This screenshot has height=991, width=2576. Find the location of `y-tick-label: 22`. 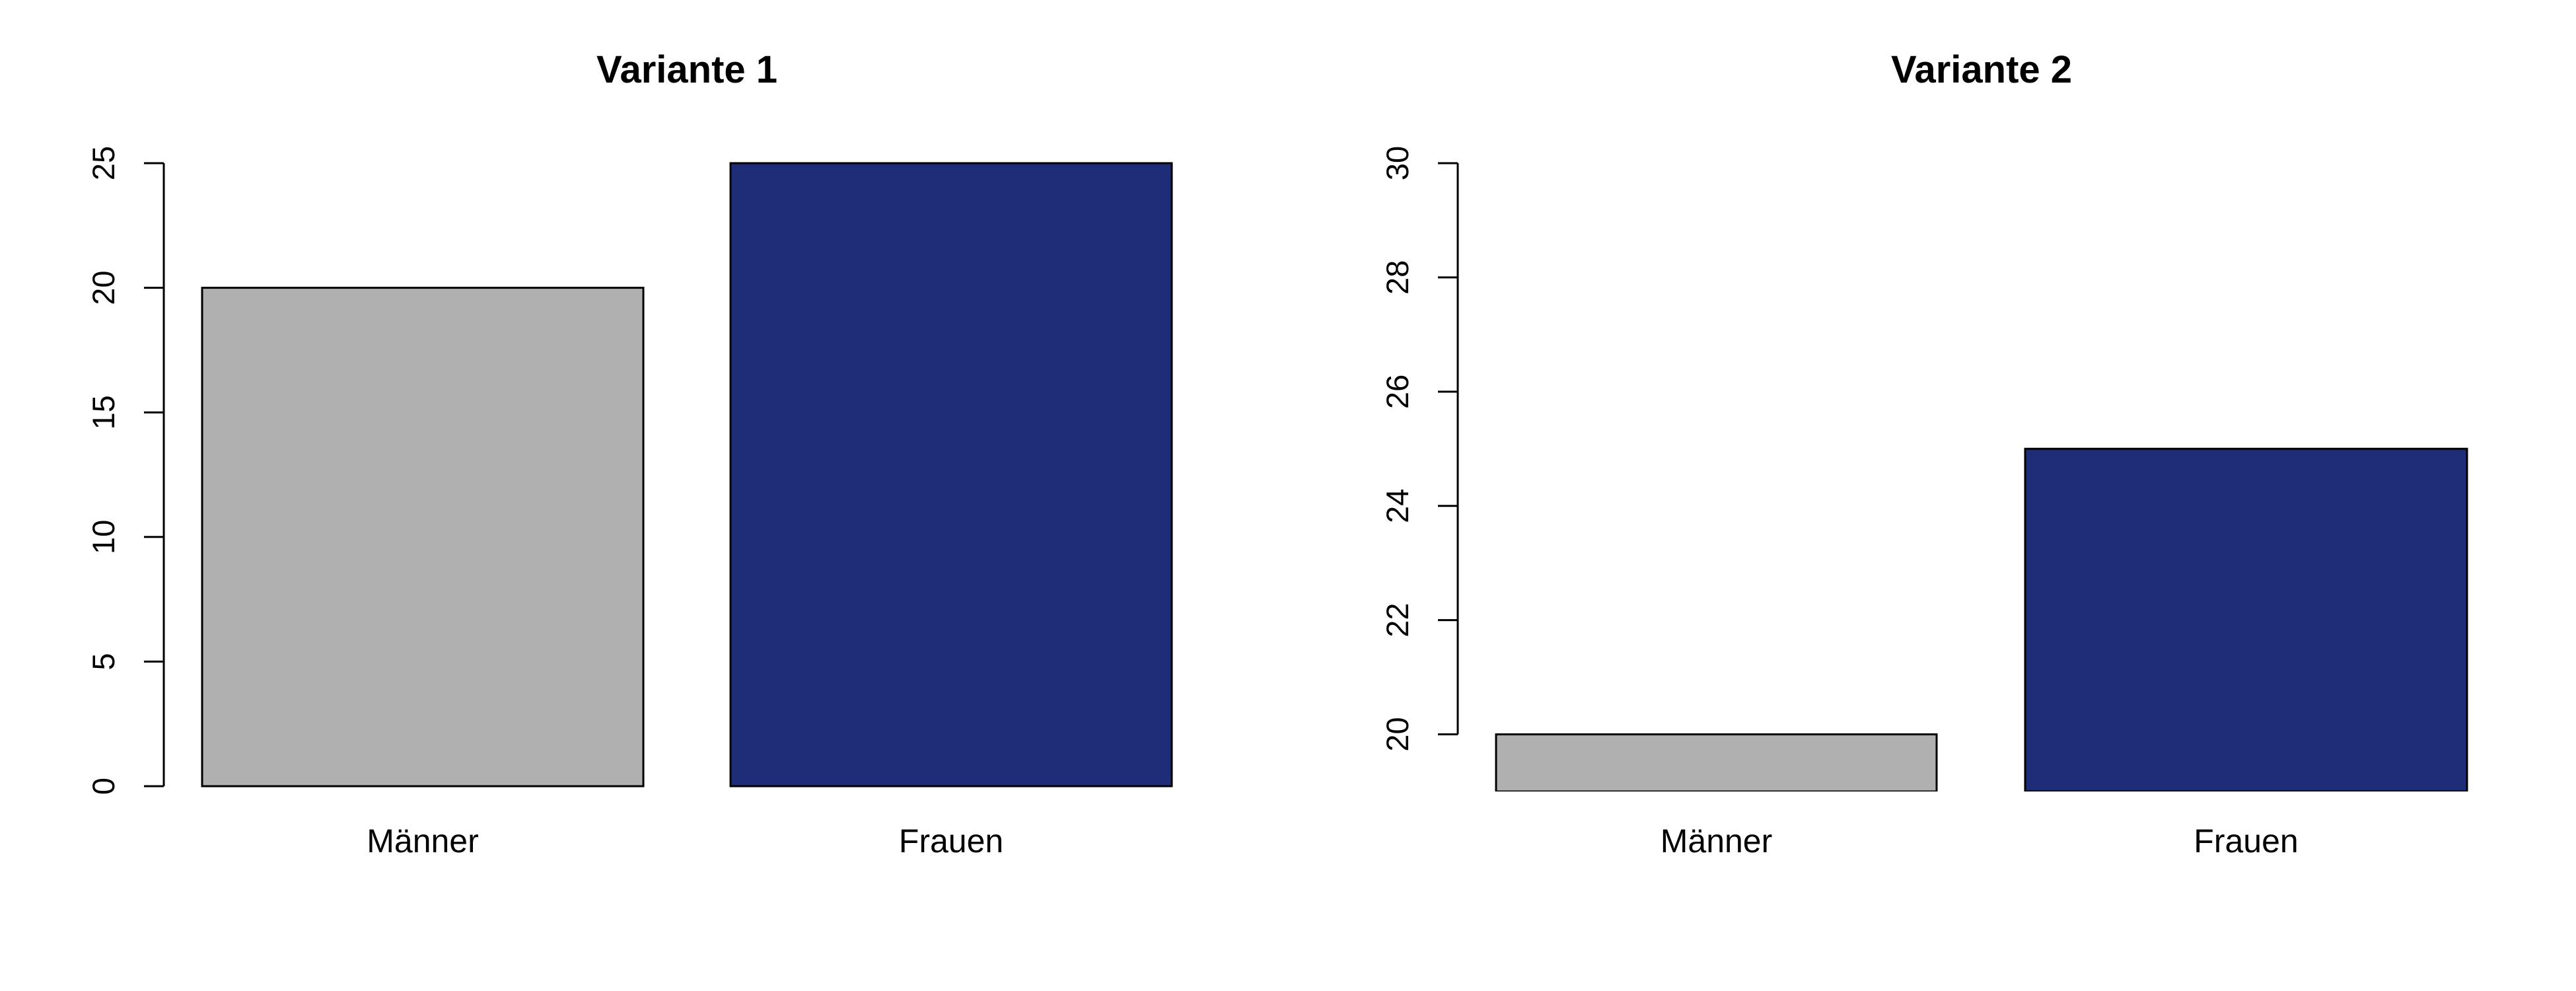

y-tick-label: 22 is located at coordinates (1398, 620).